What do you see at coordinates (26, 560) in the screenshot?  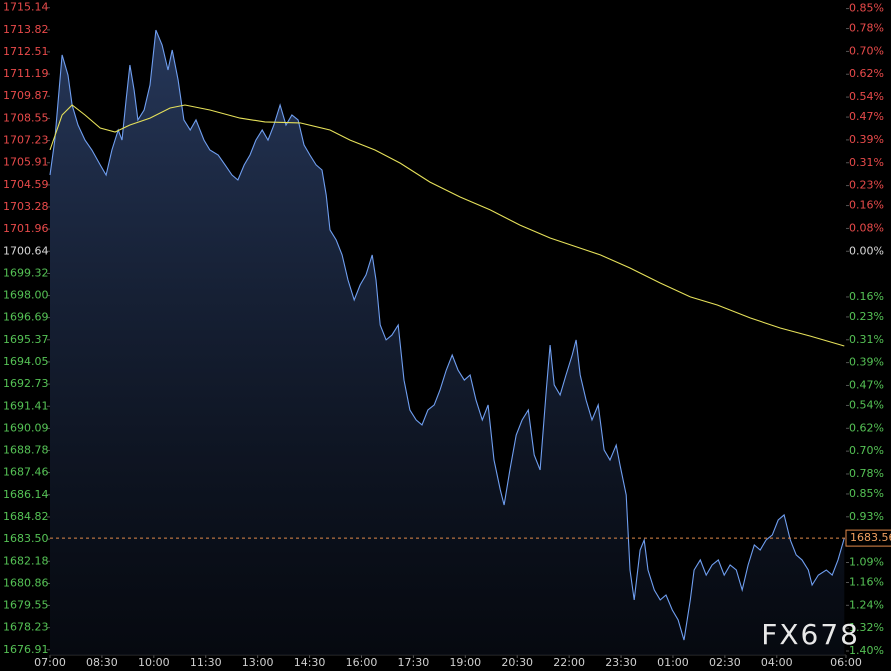 I see `y-tick-label: 1682.18` at bounding box center [26, 560].